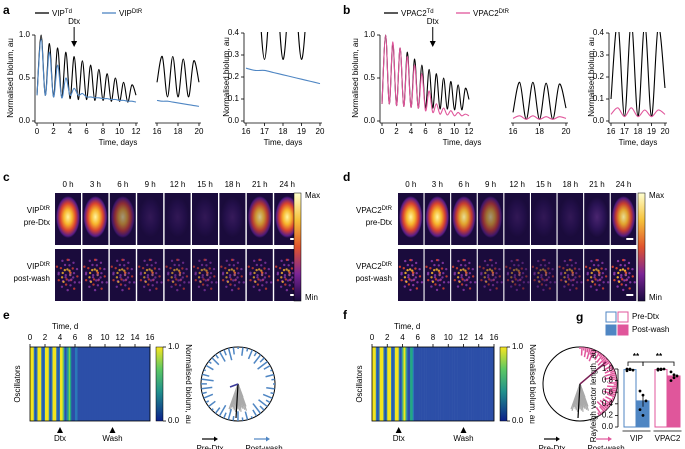 This screenshot has width=685, height=449. What do you see at coordinates (624, 131) in the screenshot?
I see `x-tick-label: 17` at bounding box center [624, 131].